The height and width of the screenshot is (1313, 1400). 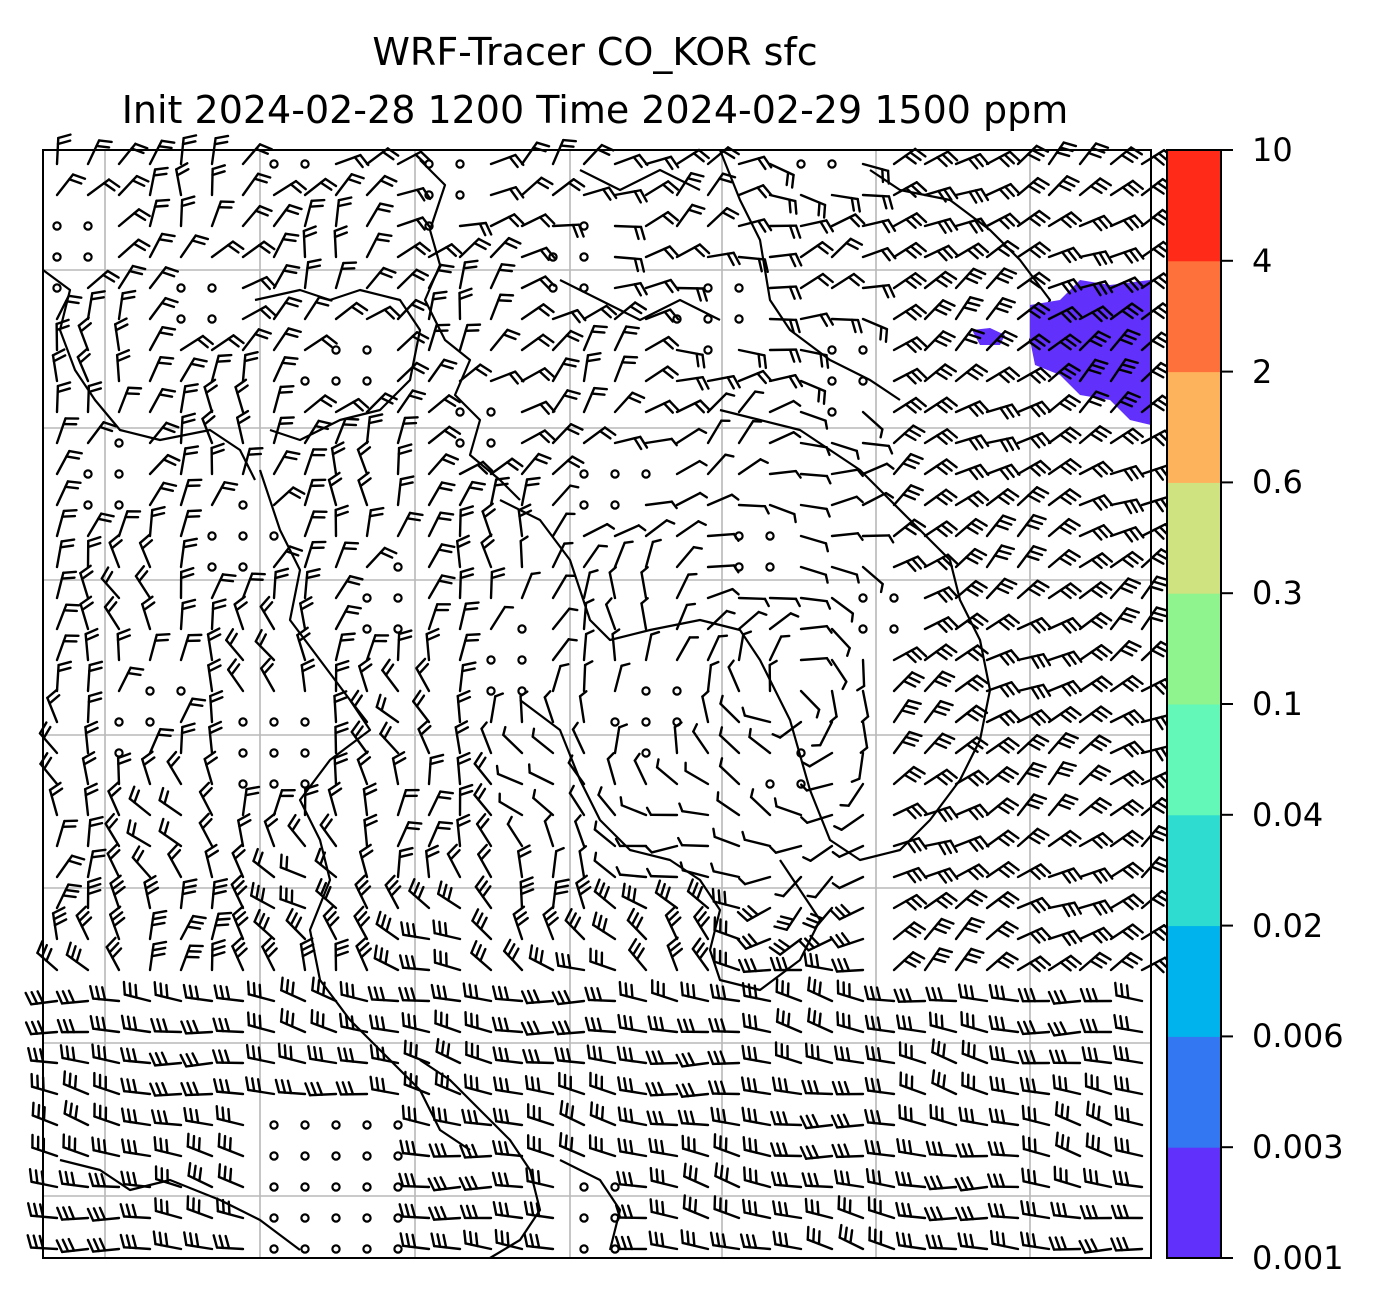 What do you see at coordinates (1262, 371) in the screenshot?
I see `colorbar-tick-label: 2` at bounding box center [1262, 371].